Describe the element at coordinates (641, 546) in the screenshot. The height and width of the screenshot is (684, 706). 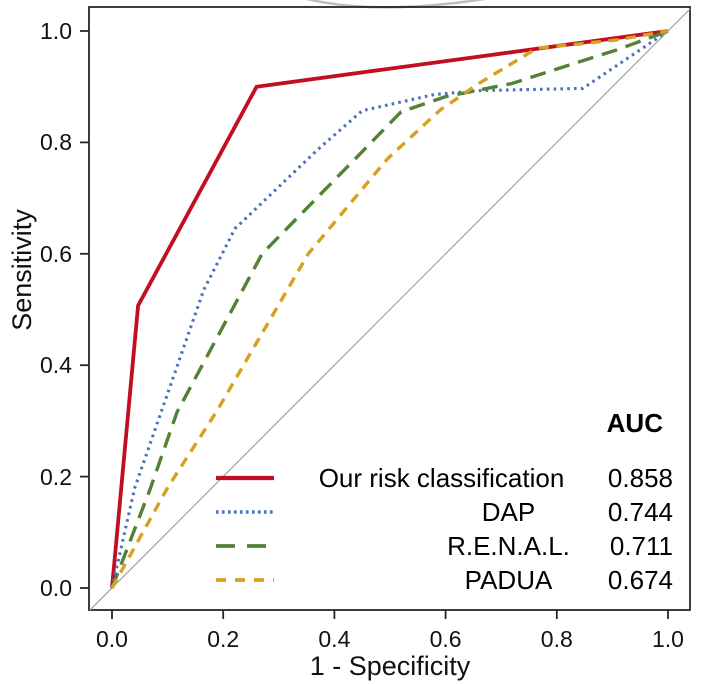
I see `legend-auc-value: 0.711` at that location.